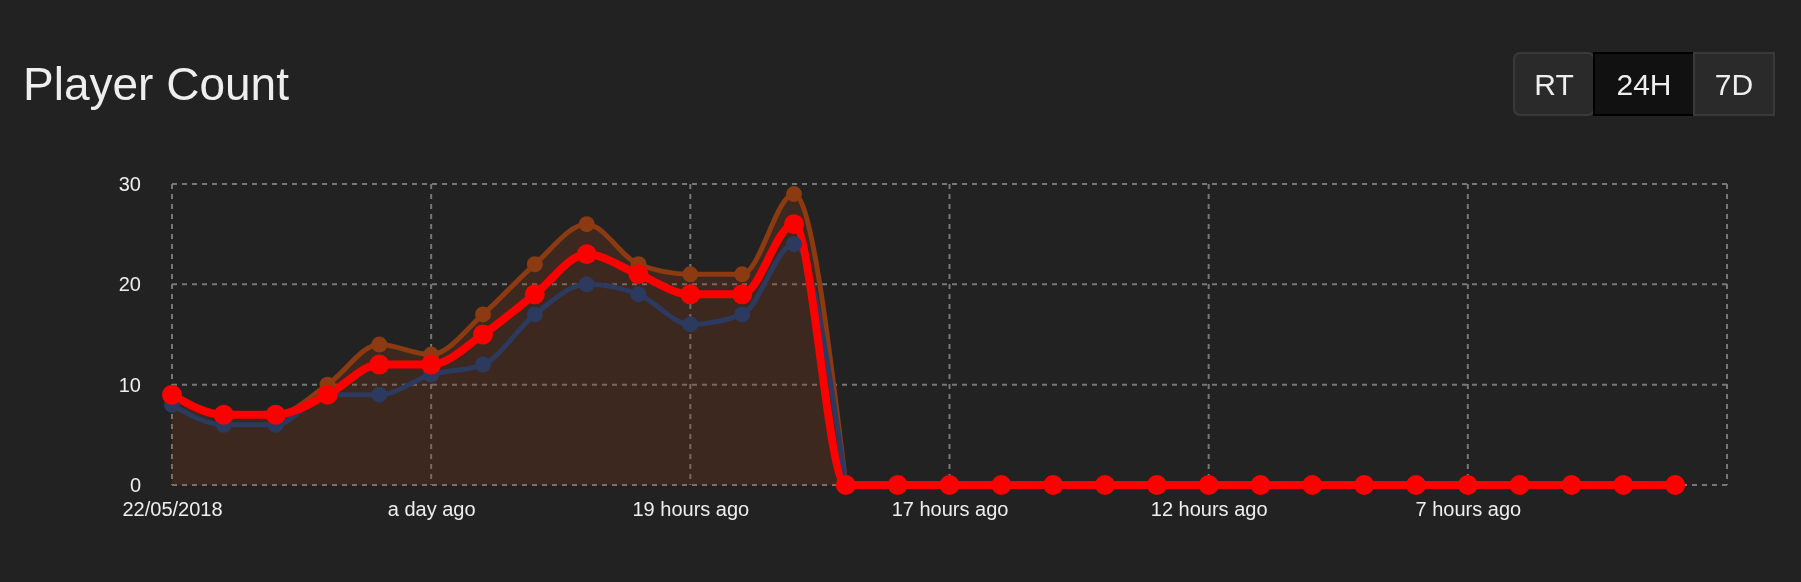 The image size is (1801, 582). I want to click on y-tick-label: 20, so click(129, 284).